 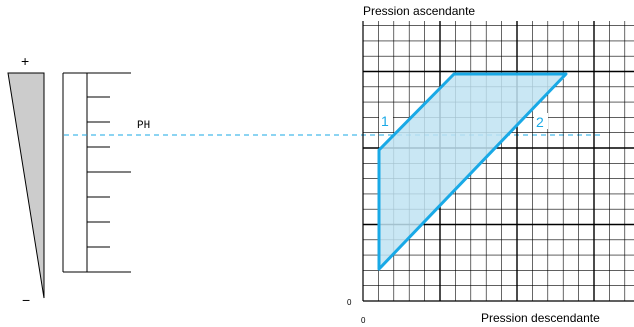 I want to click on region-label-2-bg, so click(x=541, y=121).